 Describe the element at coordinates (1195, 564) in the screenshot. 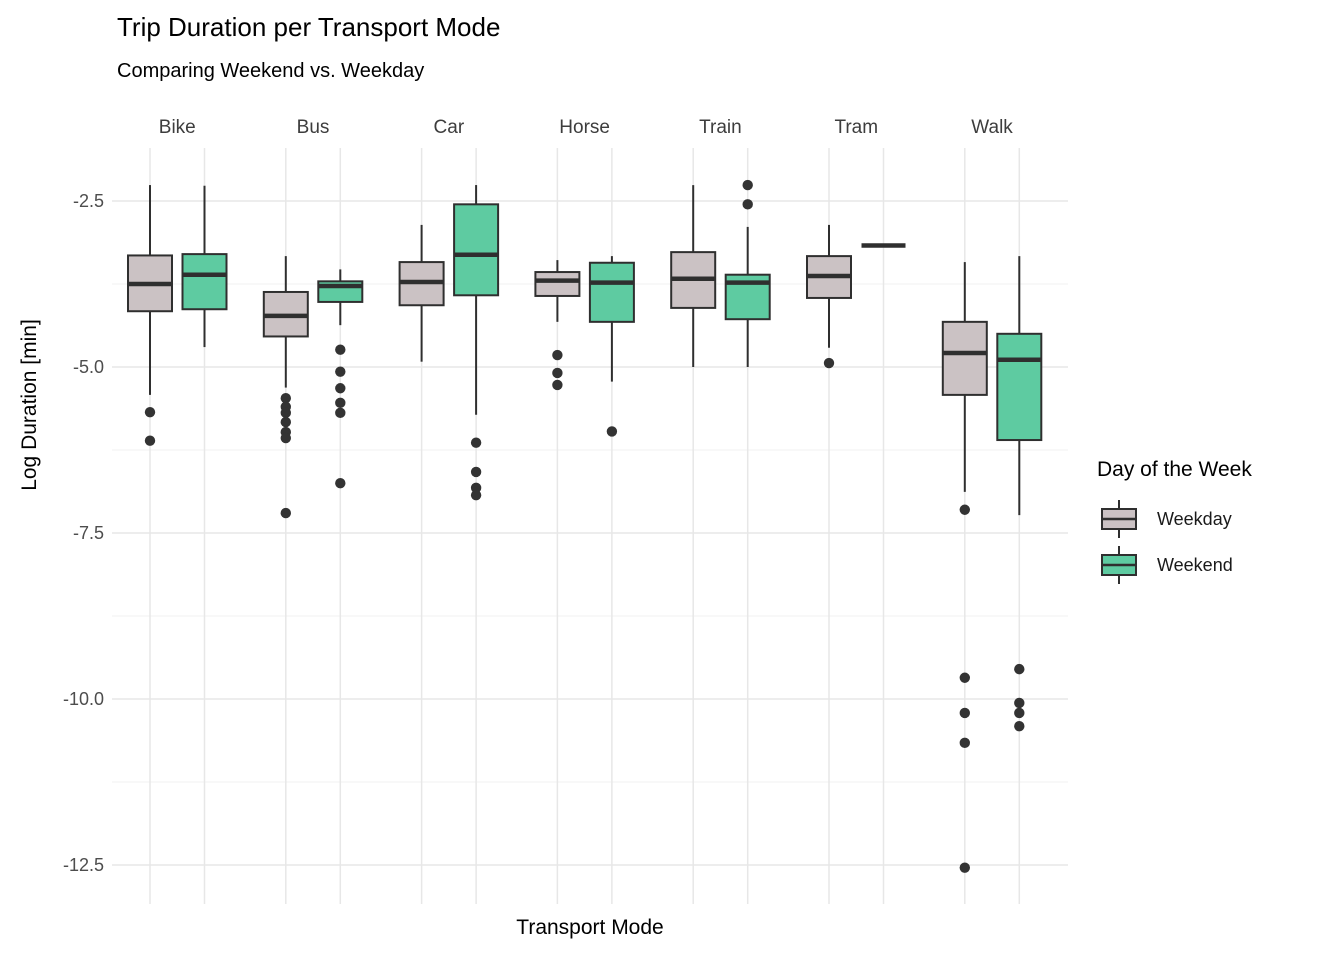

I see `legend-label: Weekend` at that location.